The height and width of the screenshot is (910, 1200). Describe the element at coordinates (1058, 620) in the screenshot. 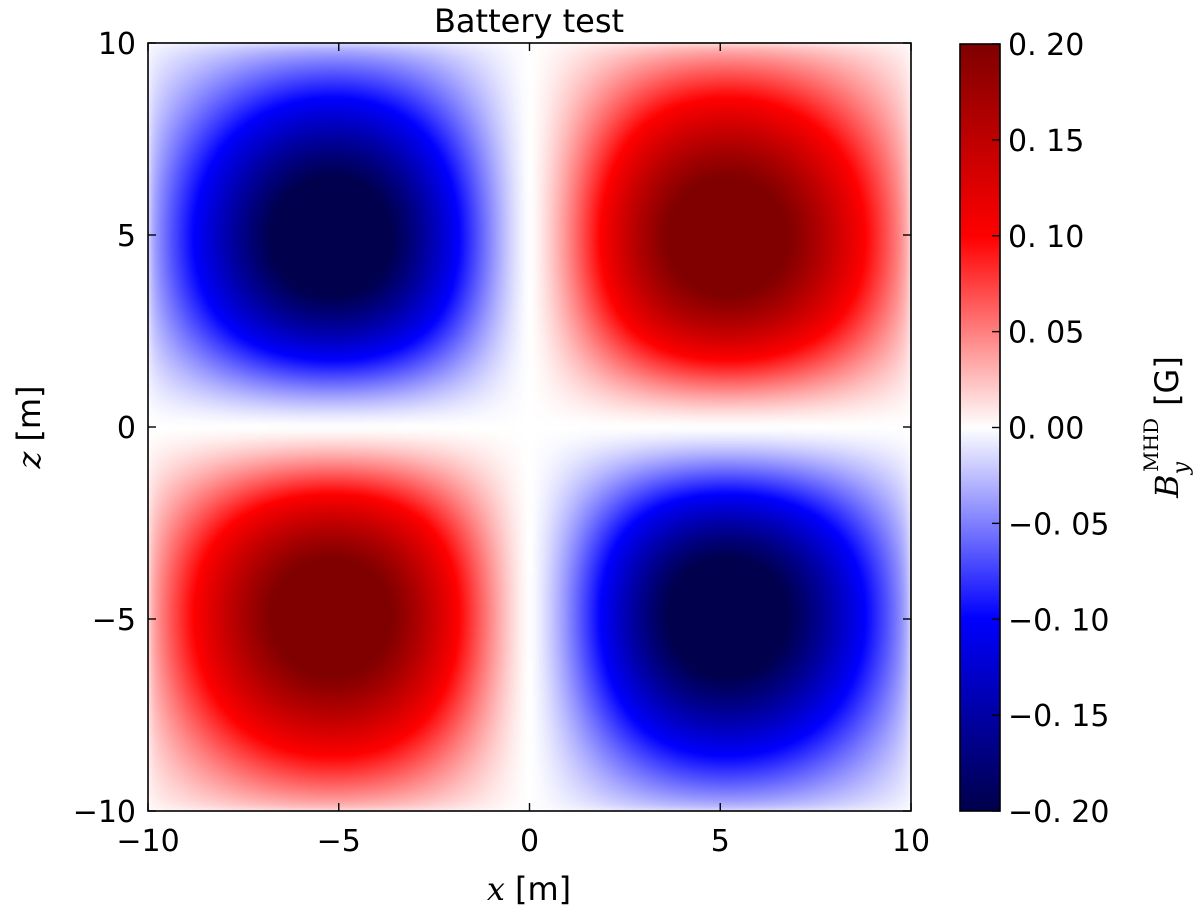

I see `colorbar-tick-label: −0. 10` at that location.